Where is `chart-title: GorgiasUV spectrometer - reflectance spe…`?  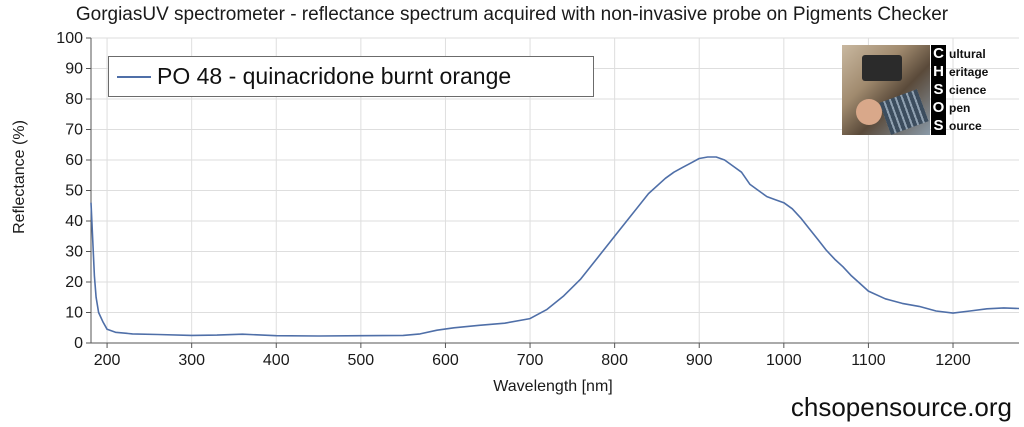
chart-title: GorgiasUV spectrometer - reflectance spe… is located at coordinates (512, 14).